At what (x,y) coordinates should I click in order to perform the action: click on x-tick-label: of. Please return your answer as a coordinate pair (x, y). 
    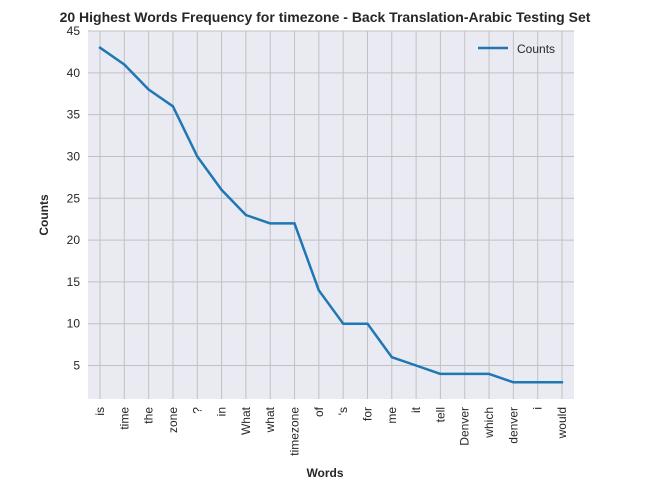
    Looking at the image, I should click on (319, 411).